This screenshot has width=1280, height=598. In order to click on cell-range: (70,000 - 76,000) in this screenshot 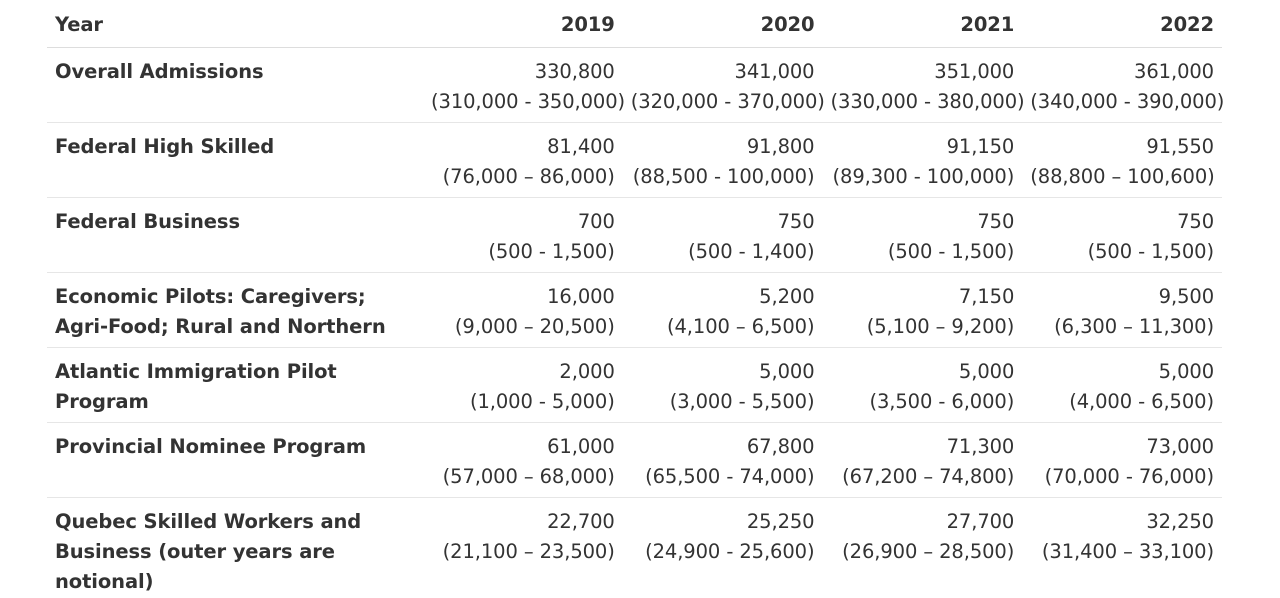, I will do `click(1129, 476)`.